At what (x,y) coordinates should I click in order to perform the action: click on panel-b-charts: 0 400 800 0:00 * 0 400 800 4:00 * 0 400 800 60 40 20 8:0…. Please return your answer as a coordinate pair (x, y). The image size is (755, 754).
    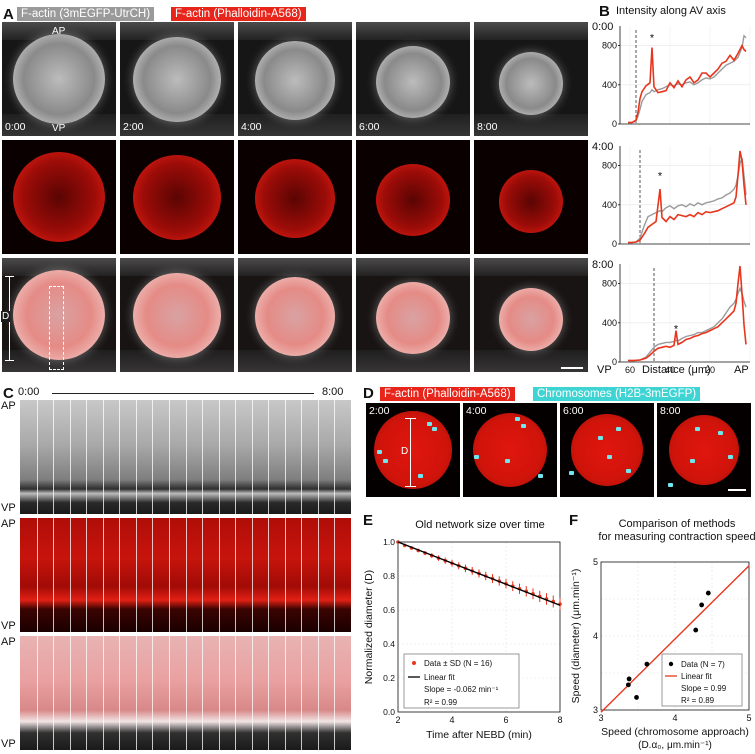
    Looking at the image, I should click on (671, 198).